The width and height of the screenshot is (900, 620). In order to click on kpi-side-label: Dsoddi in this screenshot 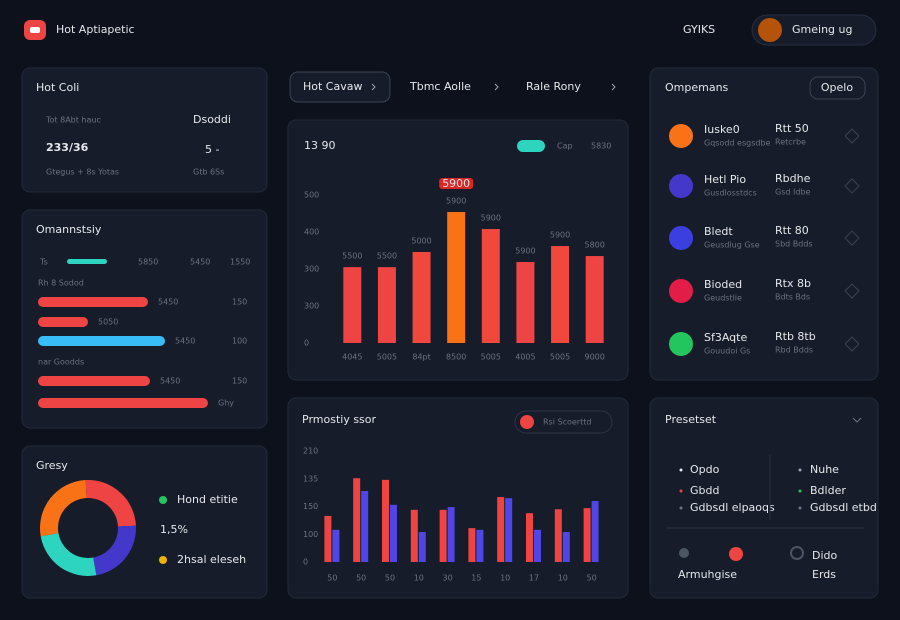, I will do `click(212, 119)`.